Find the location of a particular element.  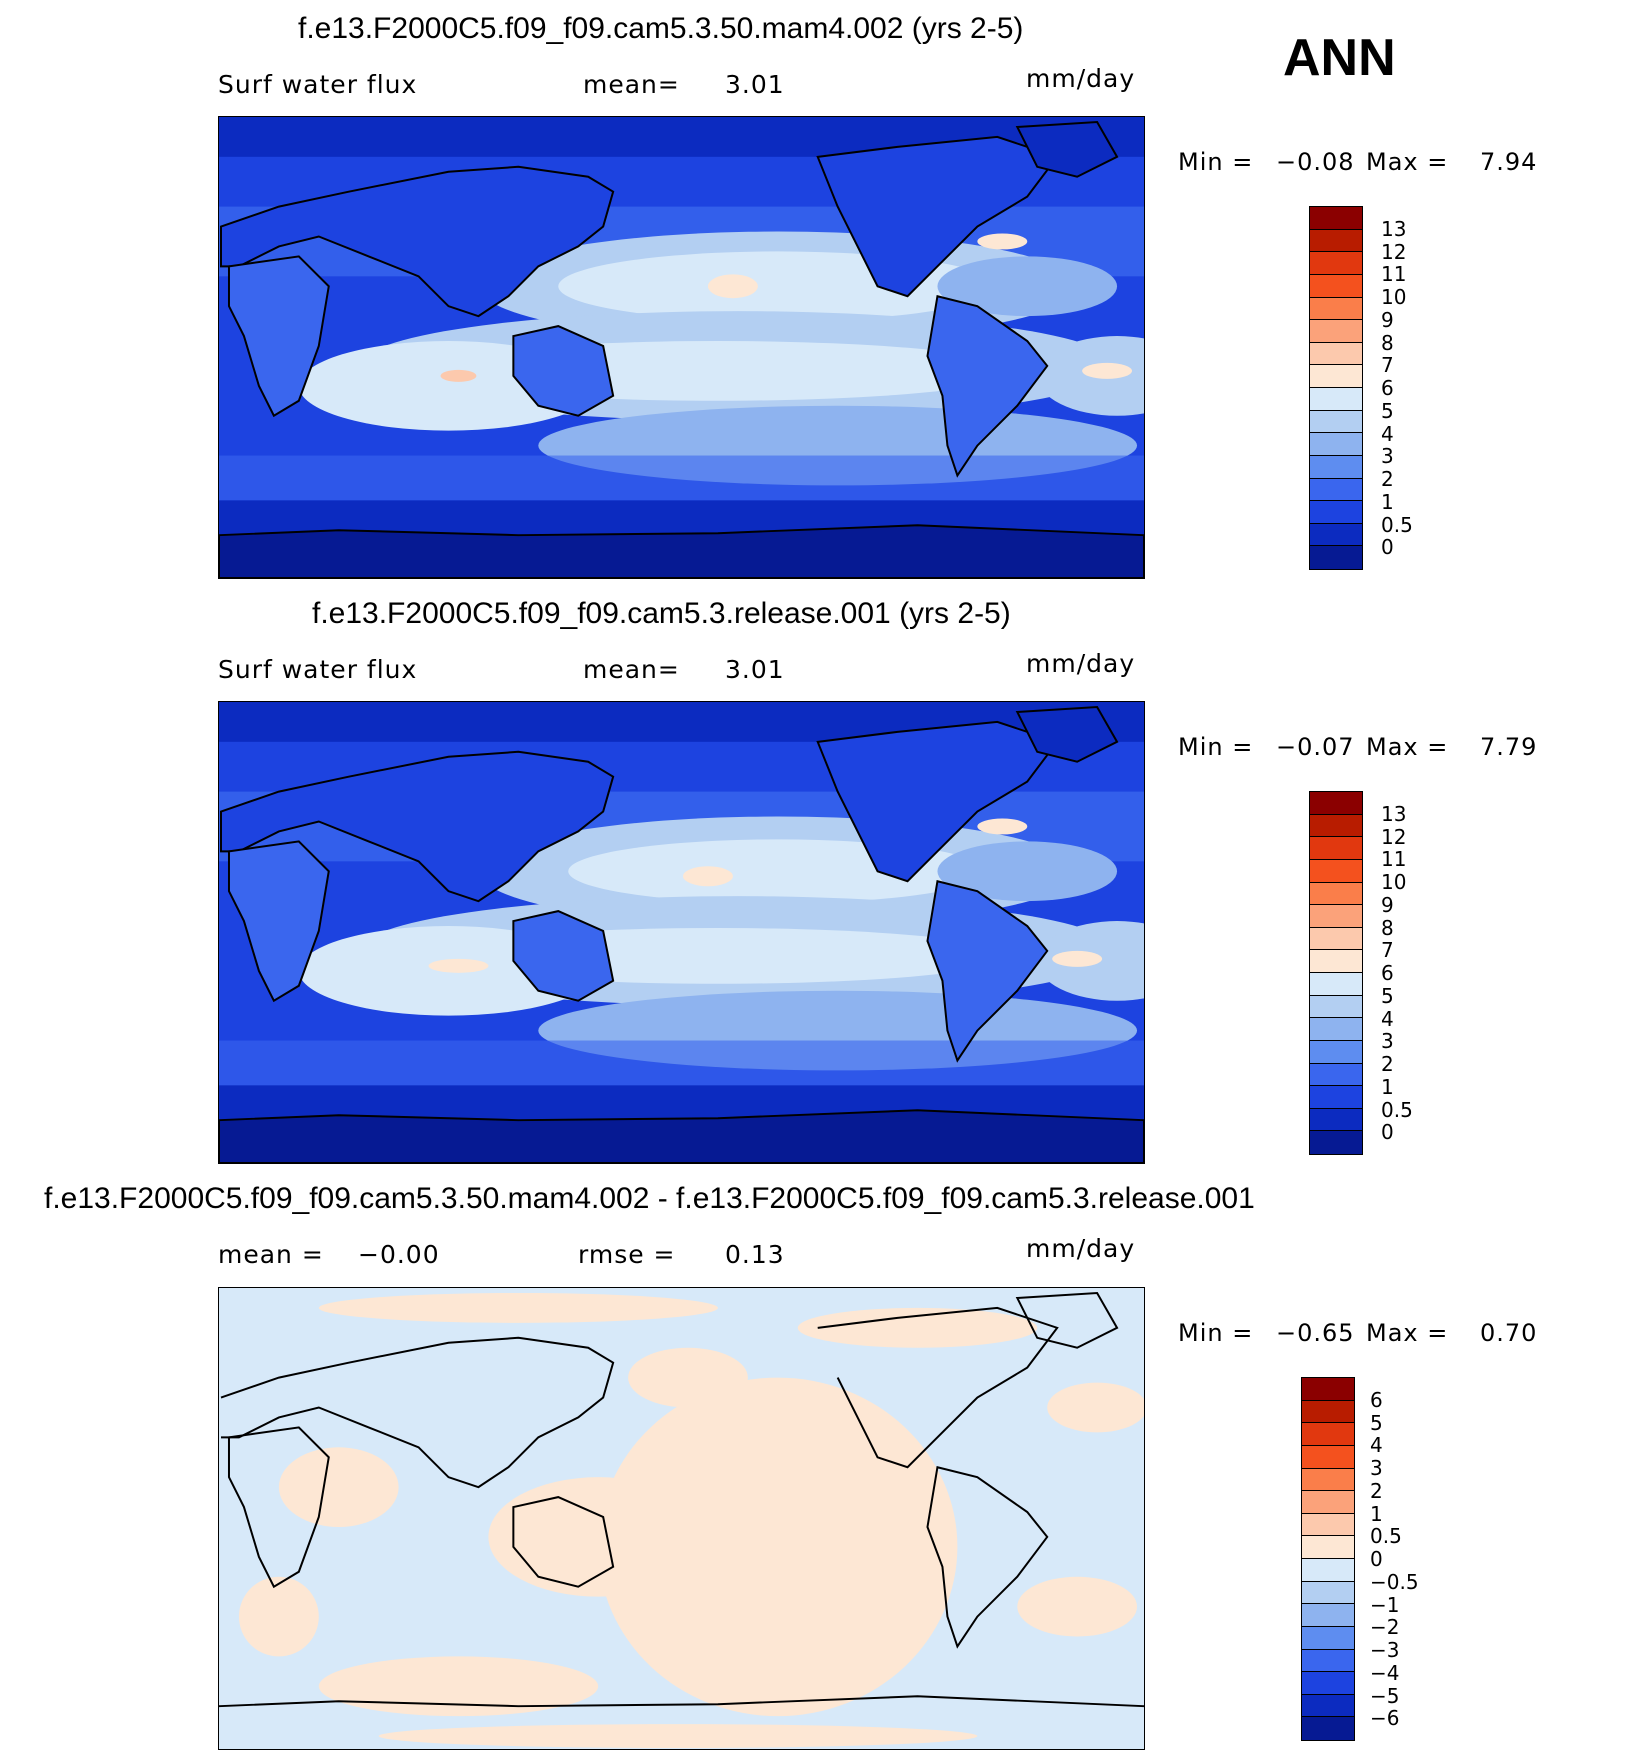

panel-2-min-label: Min = is located at coordinates (1216, 747).